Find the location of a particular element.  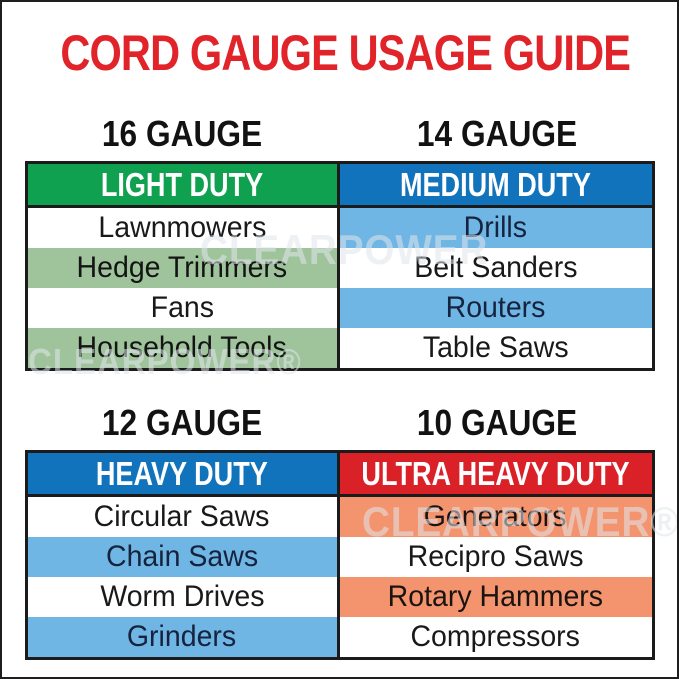

table-row: Drills is located at coordinates (495, 228).